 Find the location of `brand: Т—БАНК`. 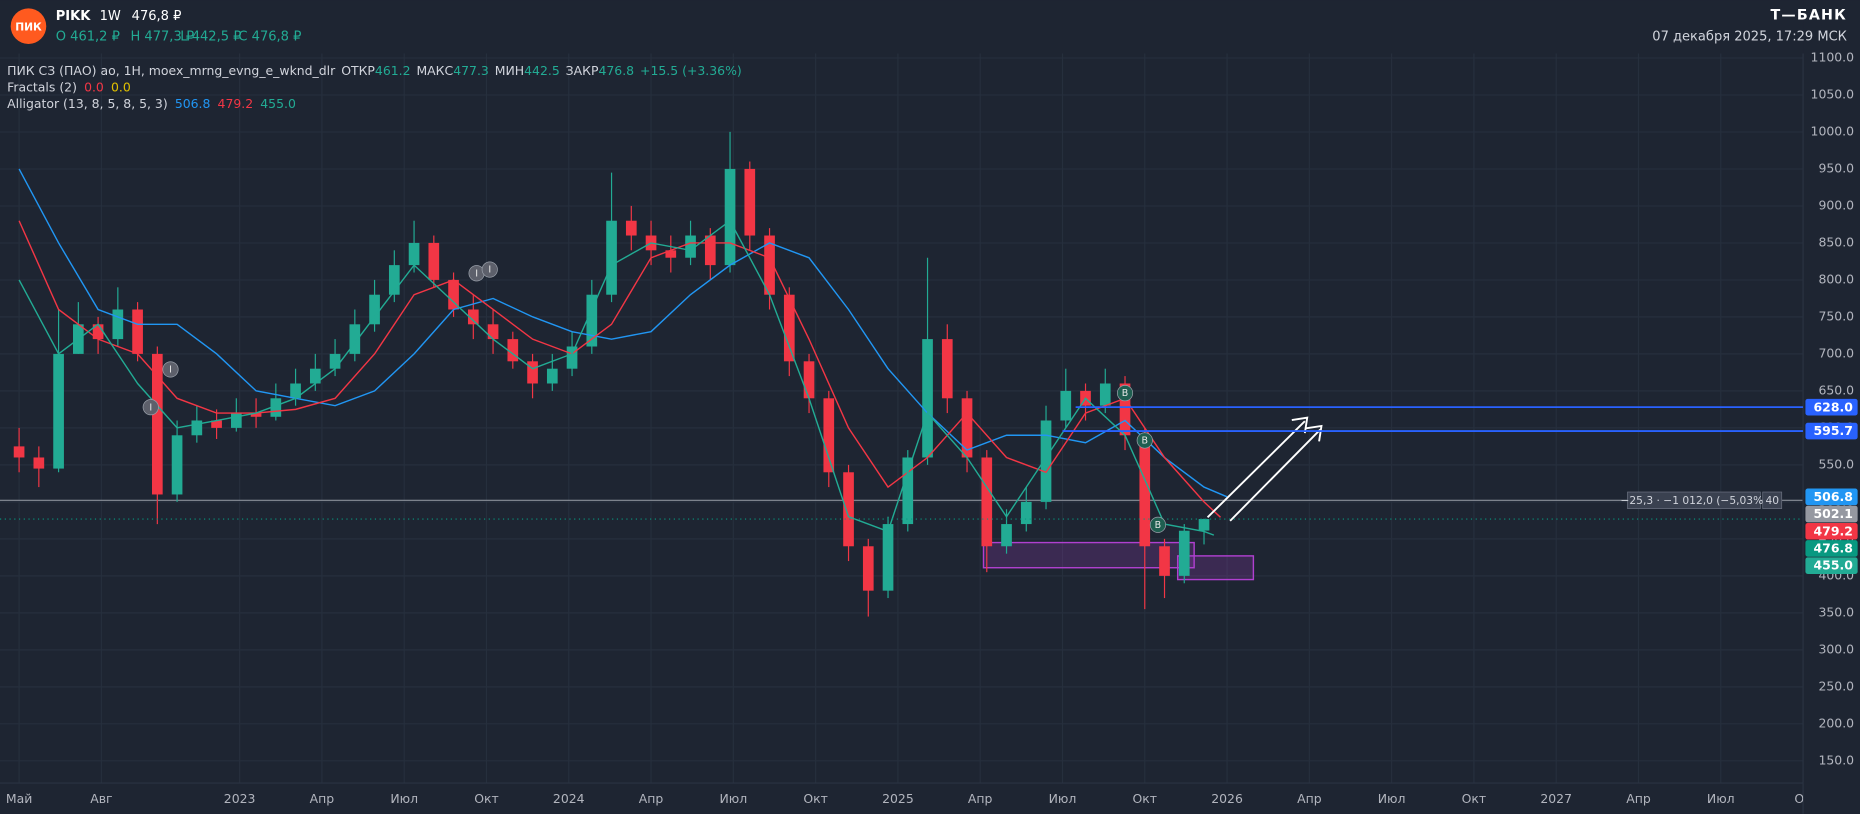

brand: Т—БАНК is located at coordinates (1809, 16).